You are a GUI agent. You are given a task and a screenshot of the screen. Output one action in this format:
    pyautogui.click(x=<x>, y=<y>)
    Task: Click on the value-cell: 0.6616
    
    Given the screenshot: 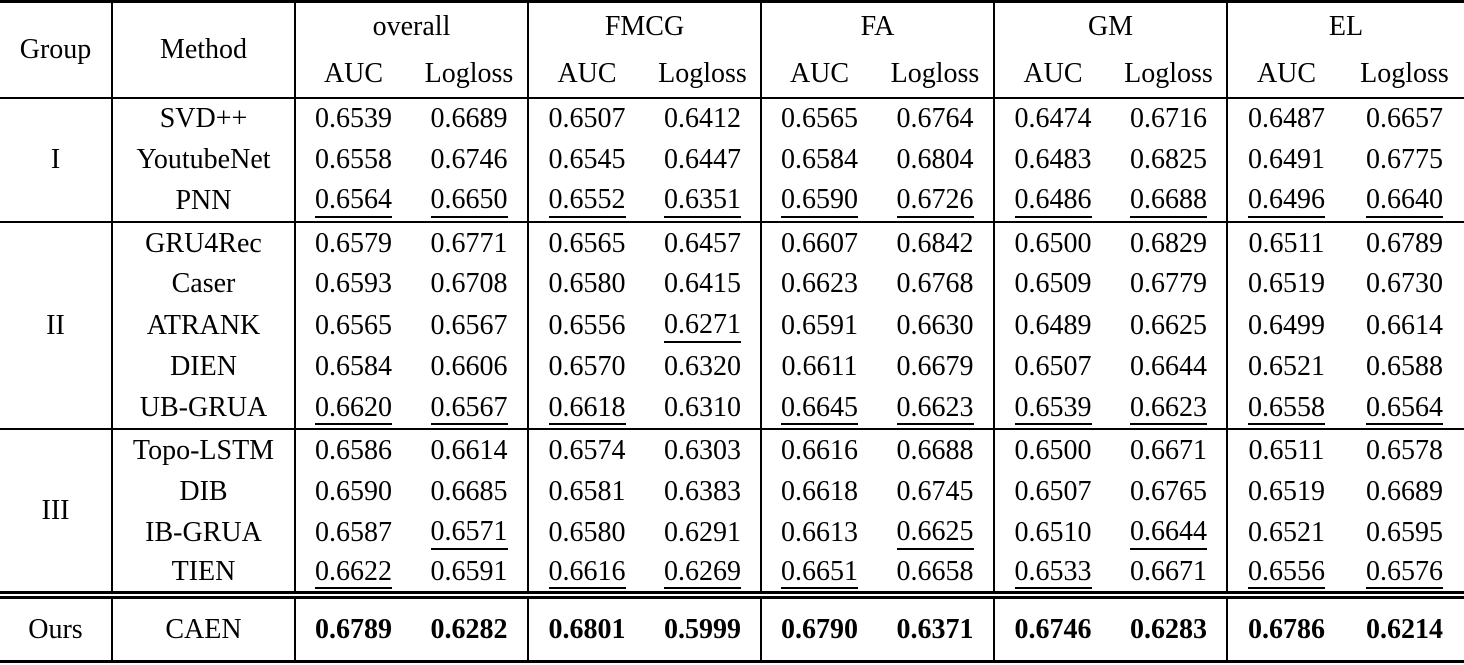 What is the action you would take?
    pyautogui.click(x=818, y=450)
    